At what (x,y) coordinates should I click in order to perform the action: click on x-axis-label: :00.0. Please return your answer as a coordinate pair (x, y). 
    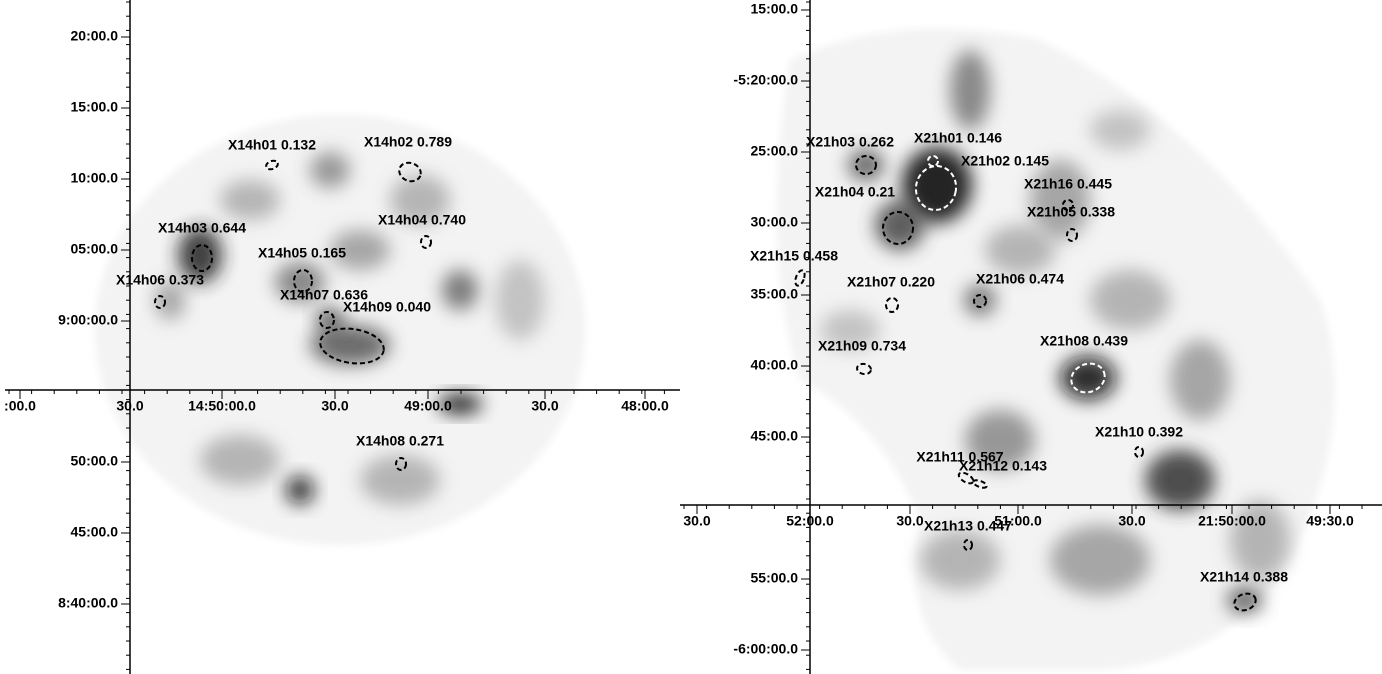
    Looking at the image, I should click on (20, 406).